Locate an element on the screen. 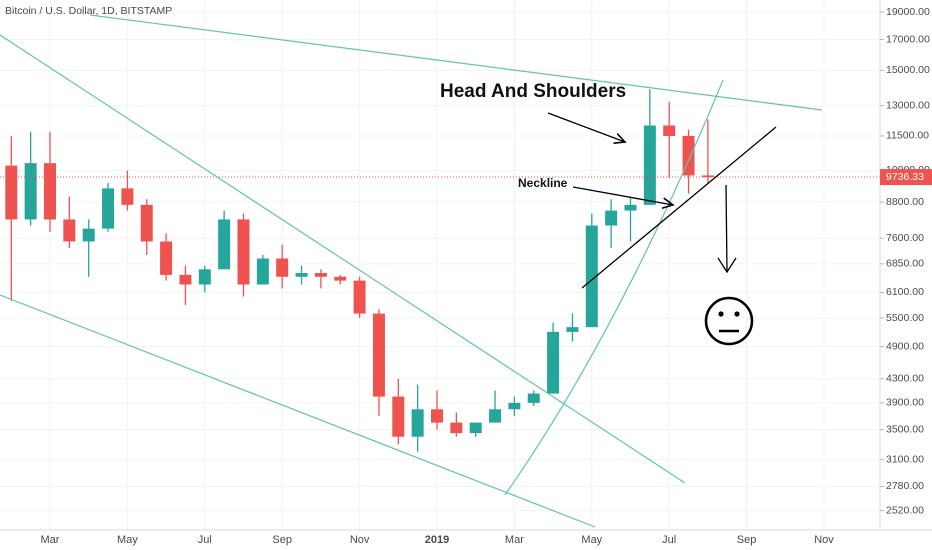 This screenshot has width=932, height=550. trend-line is located at coordinates (456, 62).